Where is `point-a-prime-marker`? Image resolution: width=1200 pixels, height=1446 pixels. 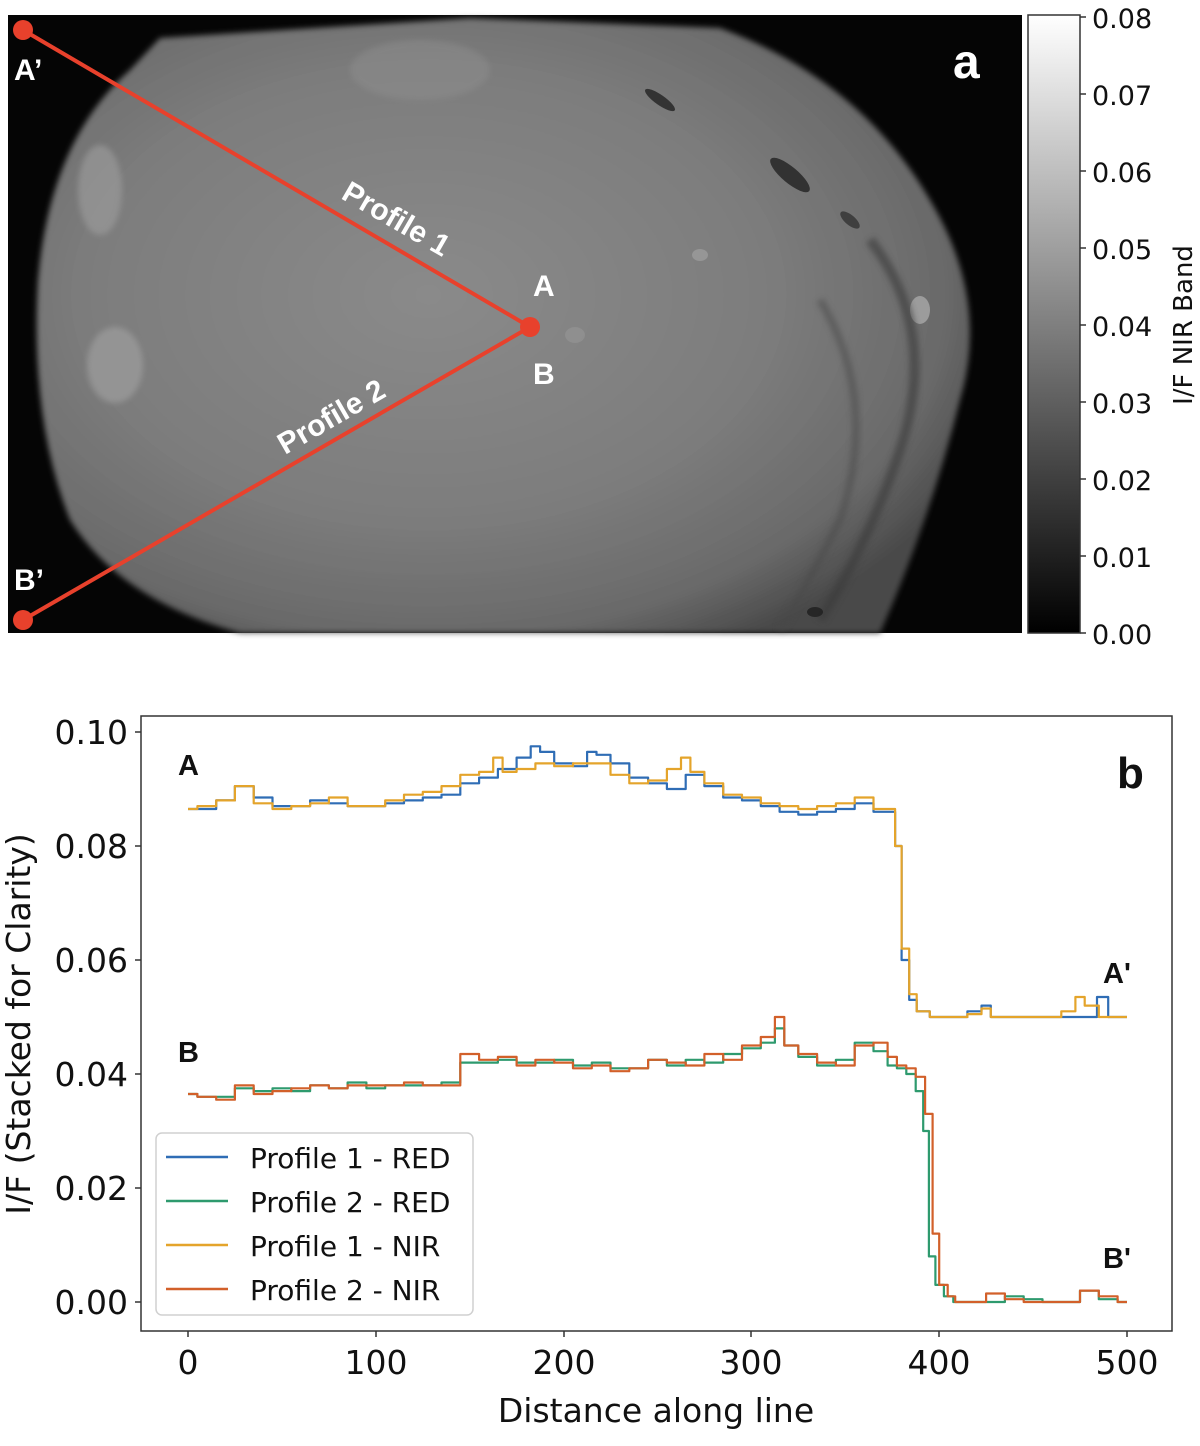 point-a-prime-marker is located at coordinates (23, 30).